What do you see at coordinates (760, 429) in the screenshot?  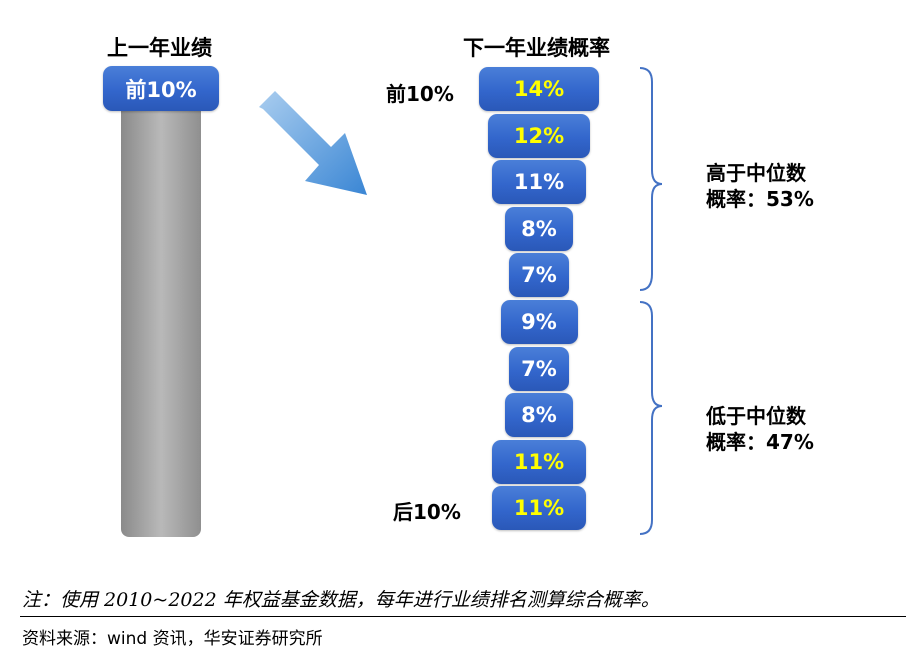 I see `lower-group-label: 低于中位数 概率：47%` at bounding box center [760, 429].